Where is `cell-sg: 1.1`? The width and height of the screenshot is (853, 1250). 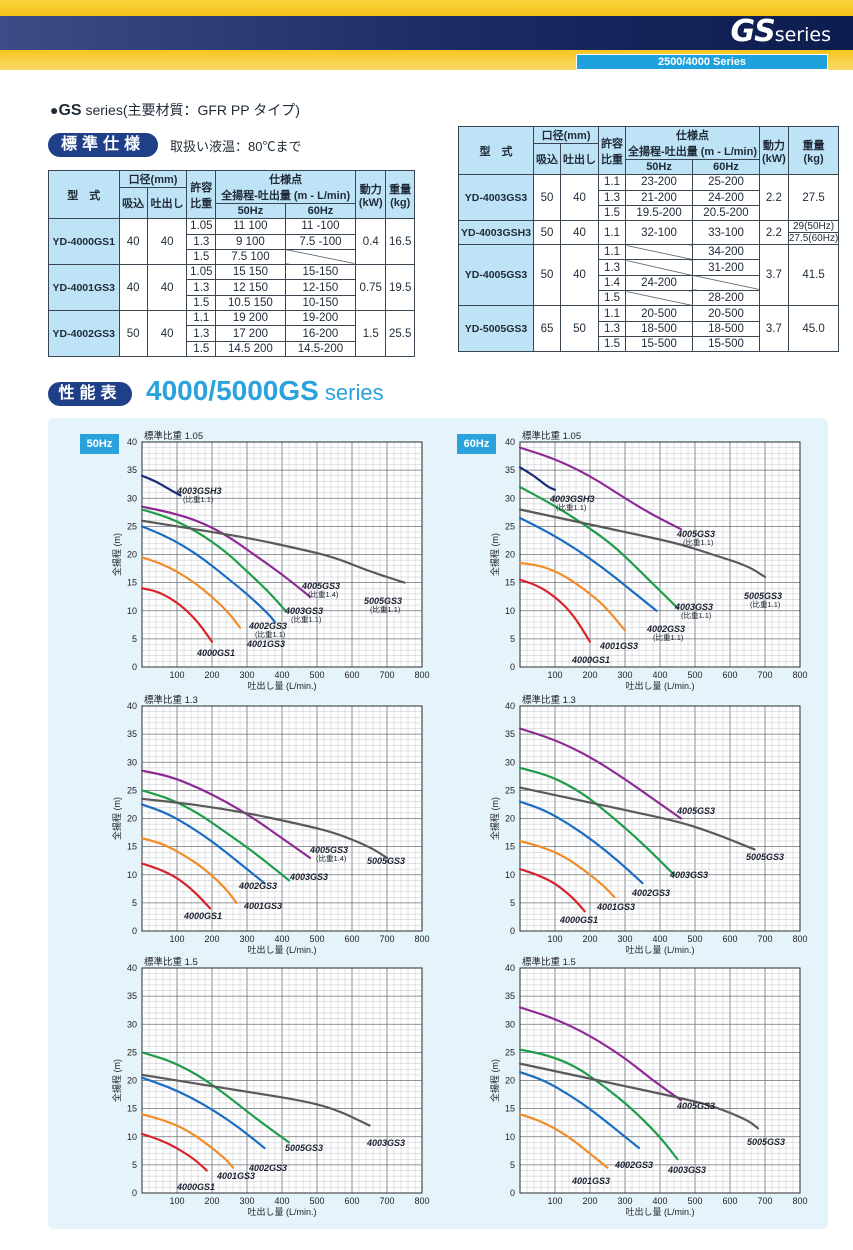 cell-sg: 1.1 is located at coordinates (201, 318).